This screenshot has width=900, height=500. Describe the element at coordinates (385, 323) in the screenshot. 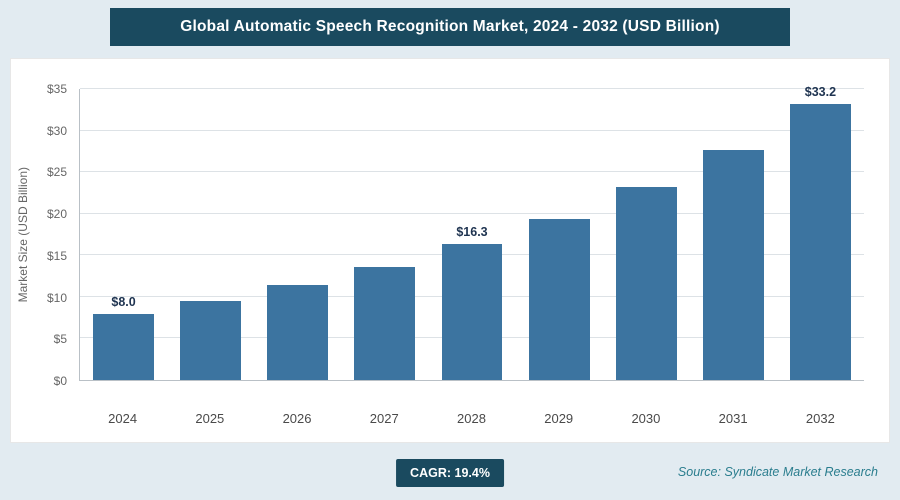

I see `bar-2027` at that location.